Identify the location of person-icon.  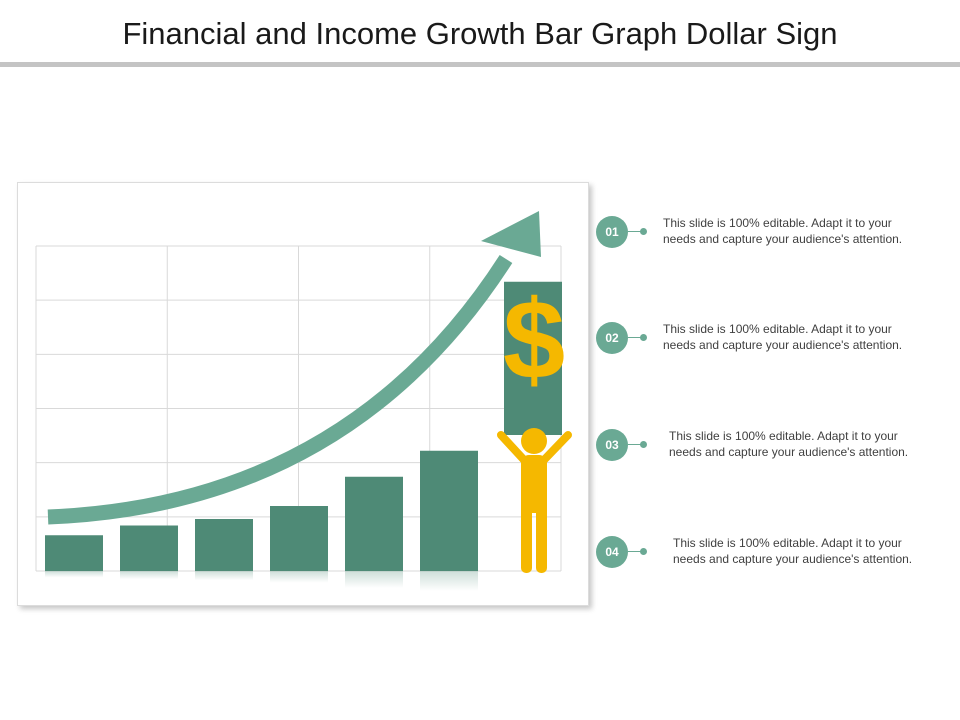
(534, 500).